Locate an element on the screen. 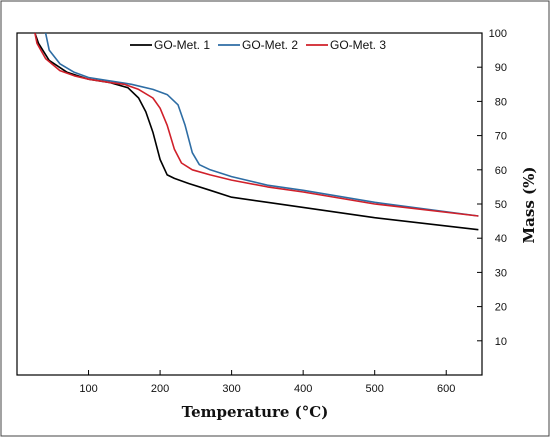  y-axis-title: Mass (%) is located at coordinates (529, 205).